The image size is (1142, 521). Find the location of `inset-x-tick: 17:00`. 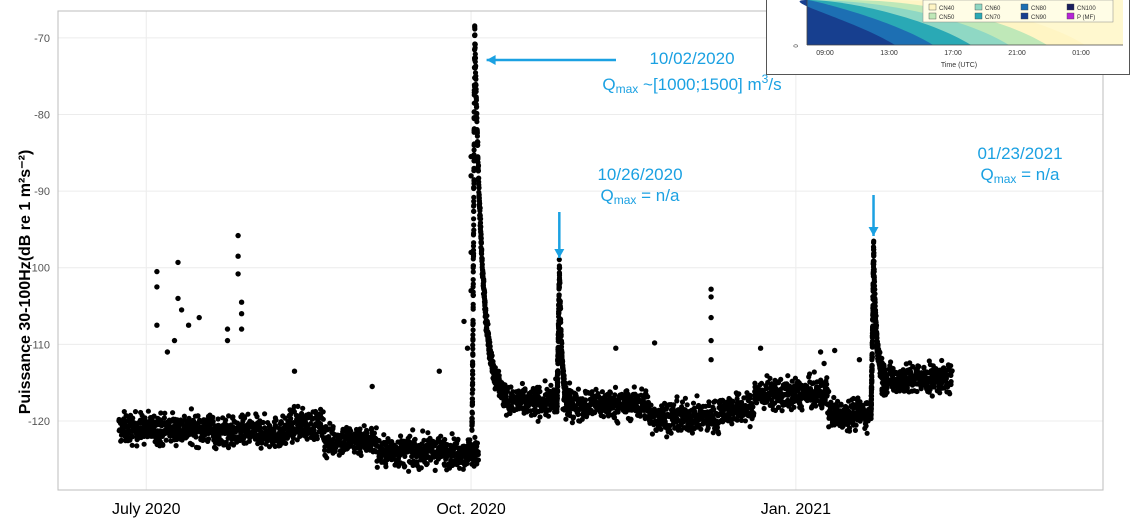

inset-x-tick: 17:00 is located at coordinates (953, 53).